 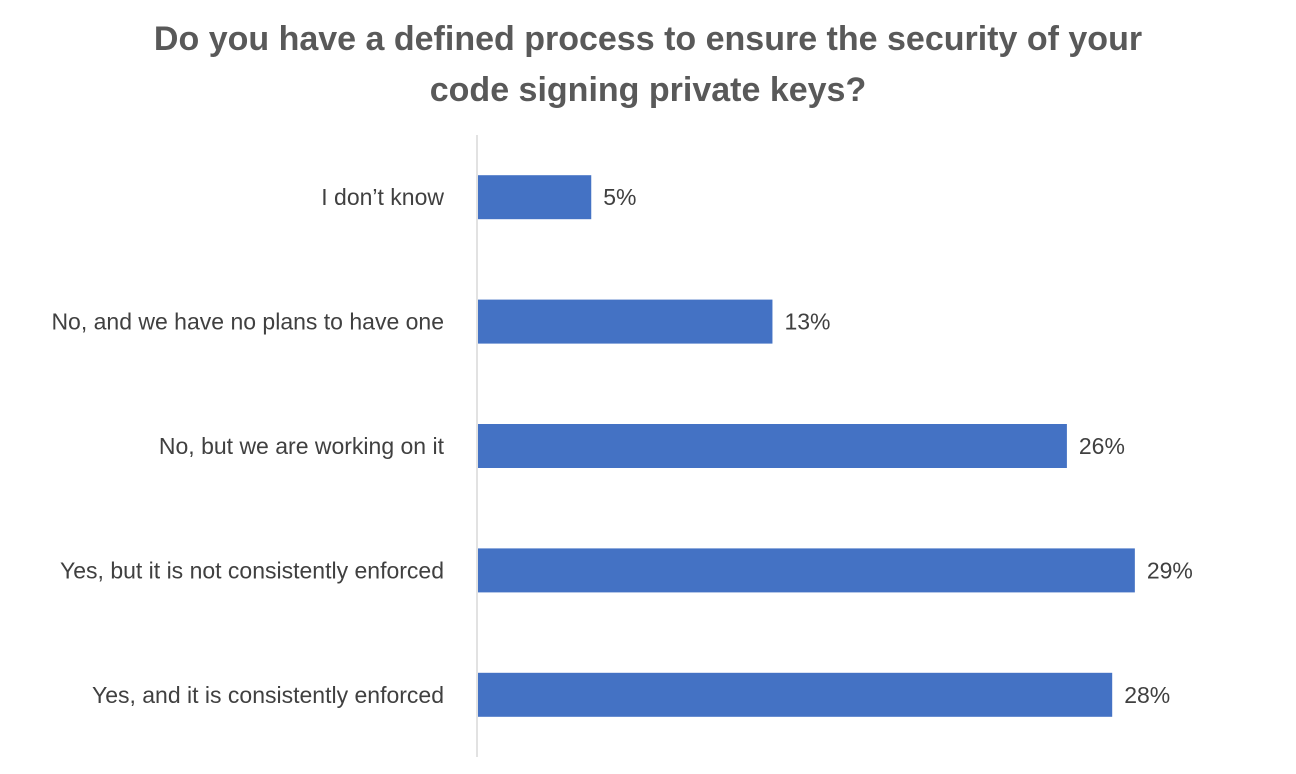 I want to click on value-label-0: 5%, so click(x=619, y=197).